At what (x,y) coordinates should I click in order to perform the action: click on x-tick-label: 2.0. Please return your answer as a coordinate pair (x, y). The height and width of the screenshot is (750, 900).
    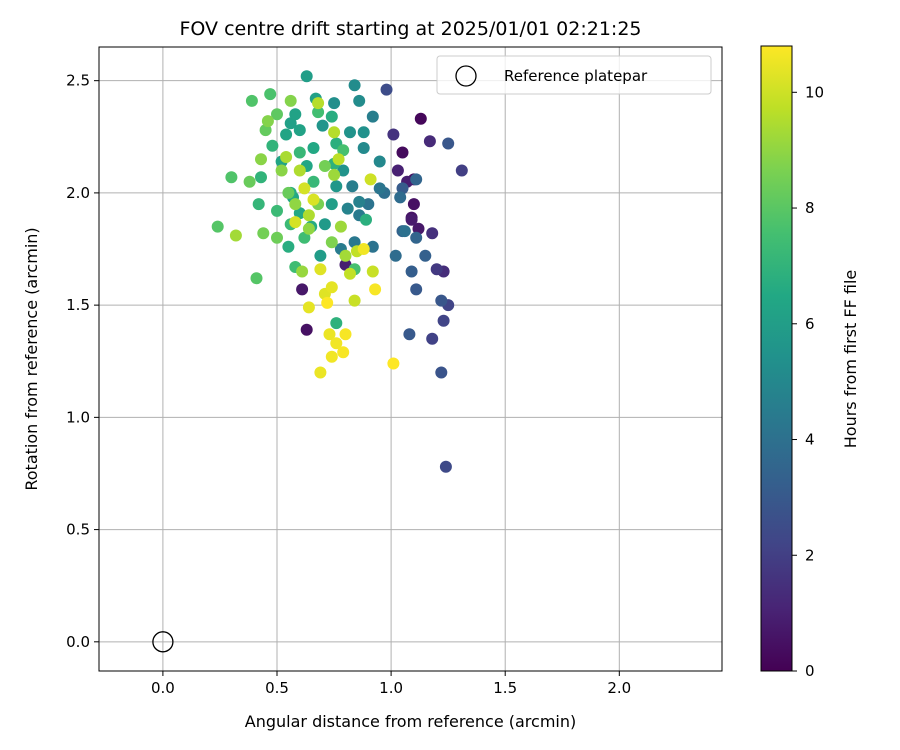
    Looking at the image, I should click on (619, 688).